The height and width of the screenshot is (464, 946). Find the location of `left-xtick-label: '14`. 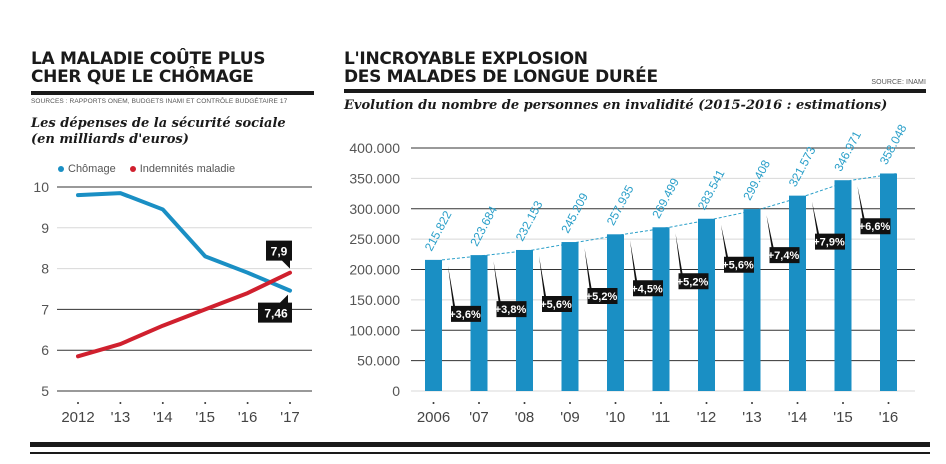

left-xtick-label: '14 is located at coordinates (163, 417).